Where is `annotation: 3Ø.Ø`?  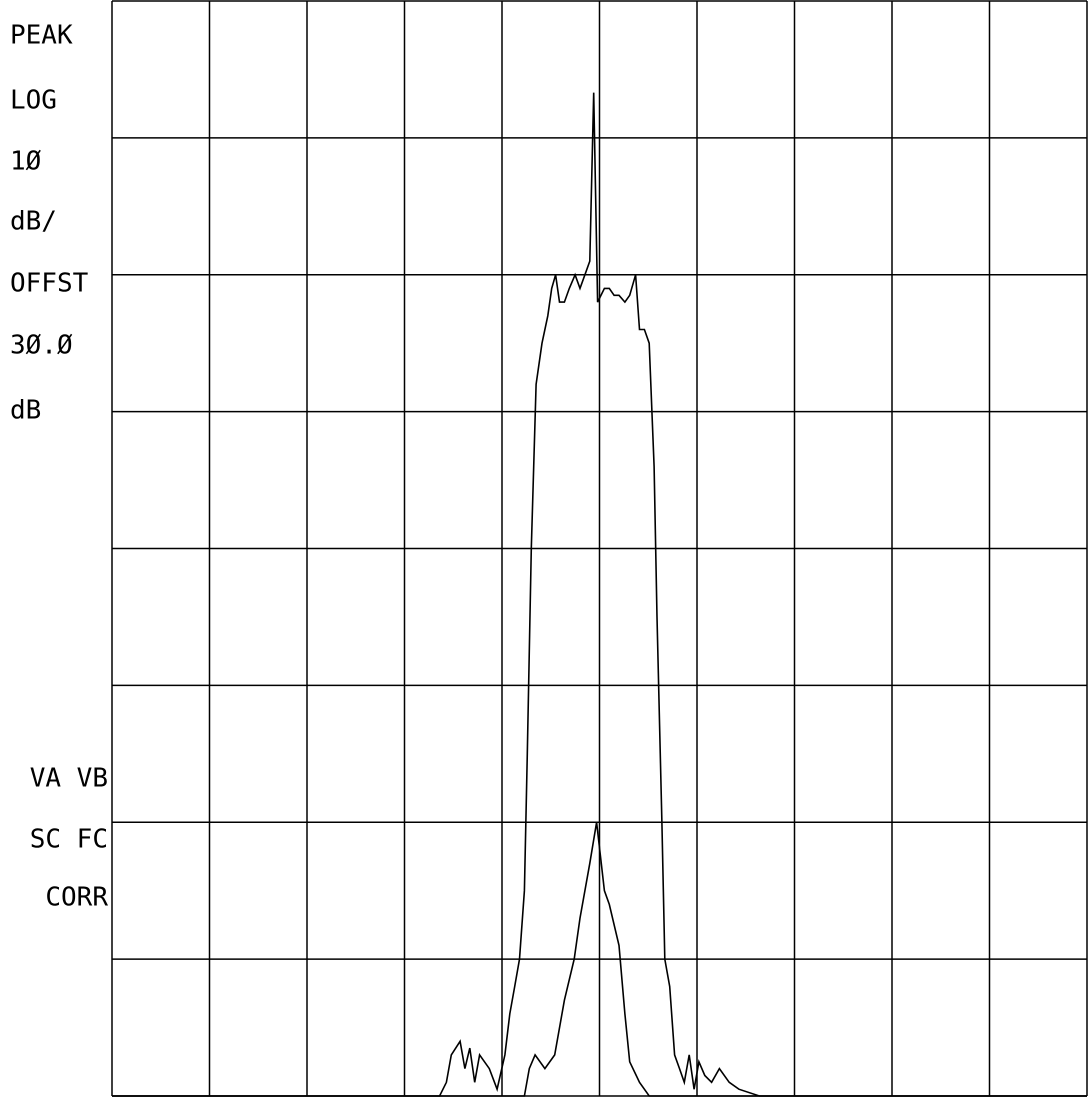
annotation: 3Ø.Ø is located at coordinates (41, 346).